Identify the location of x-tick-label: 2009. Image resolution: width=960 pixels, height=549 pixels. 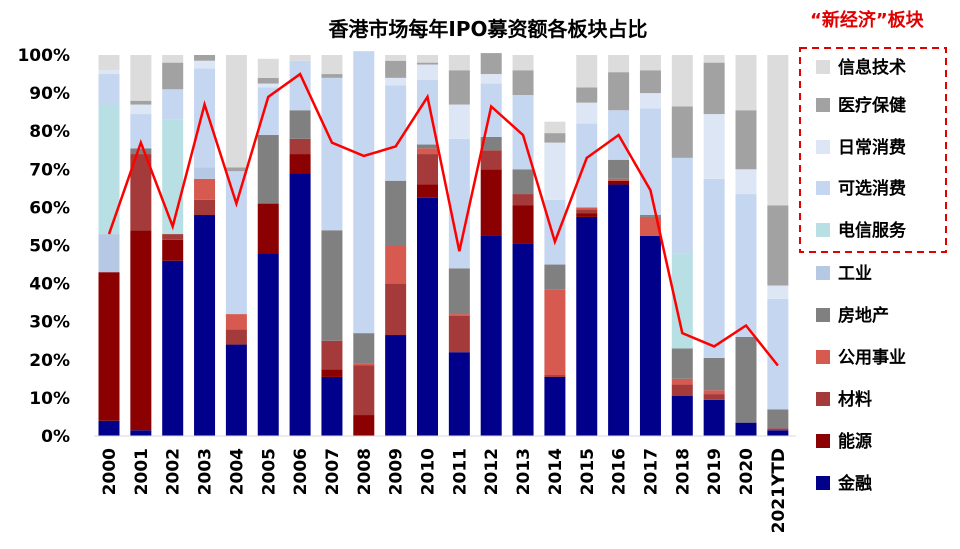
(397, 471).